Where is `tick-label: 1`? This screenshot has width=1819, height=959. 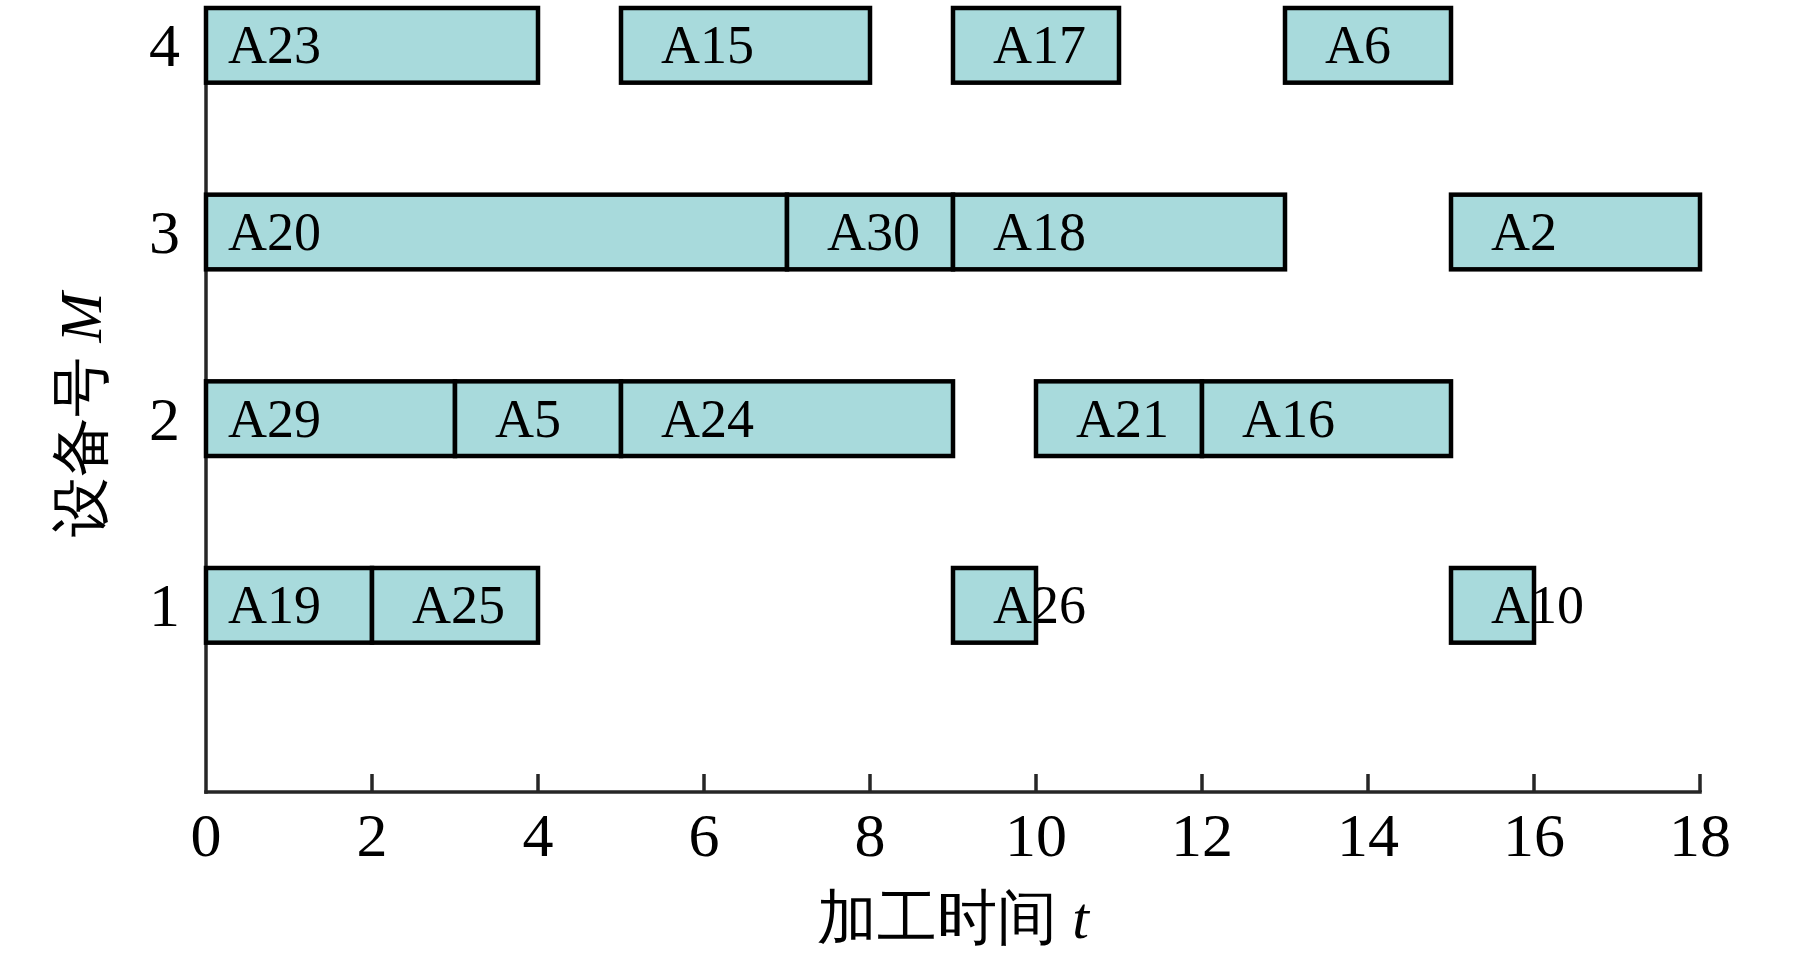
tick-label: 1 is located at coordinates (164, 605).